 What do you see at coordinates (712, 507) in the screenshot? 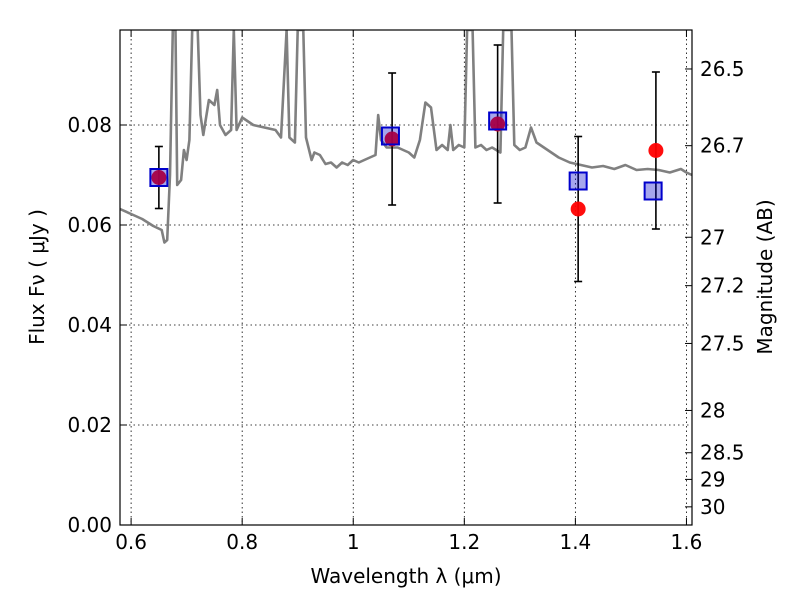
I see `right-tick-label: 30` at bounding box center [712, 507].